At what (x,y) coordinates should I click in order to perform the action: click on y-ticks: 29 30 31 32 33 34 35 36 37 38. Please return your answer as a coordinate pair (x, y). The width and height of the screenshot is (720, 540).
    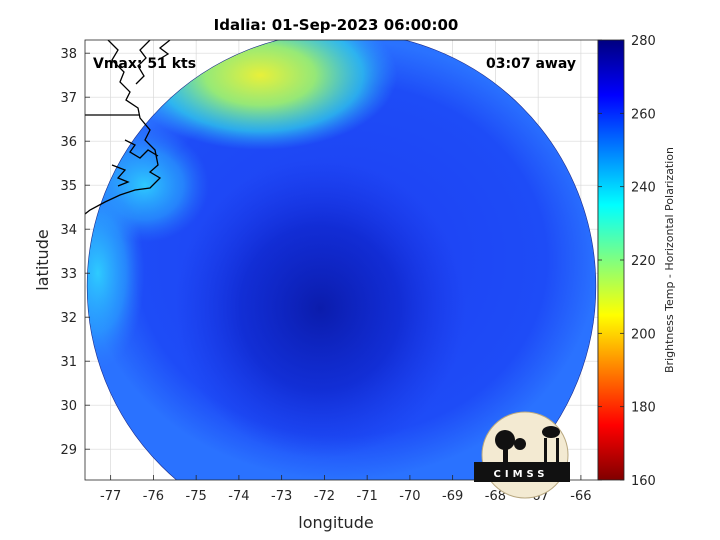
    Looking at the image, I should click on (75, 252).